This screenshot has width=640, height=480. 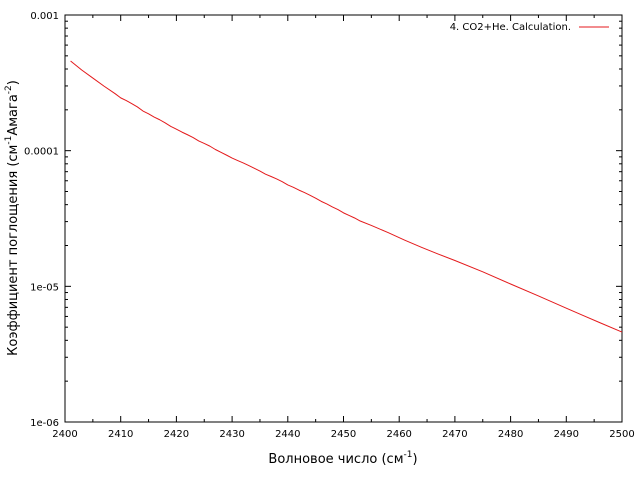 I want to click on x-tick-label: 2470, so click(x=454, y=434).